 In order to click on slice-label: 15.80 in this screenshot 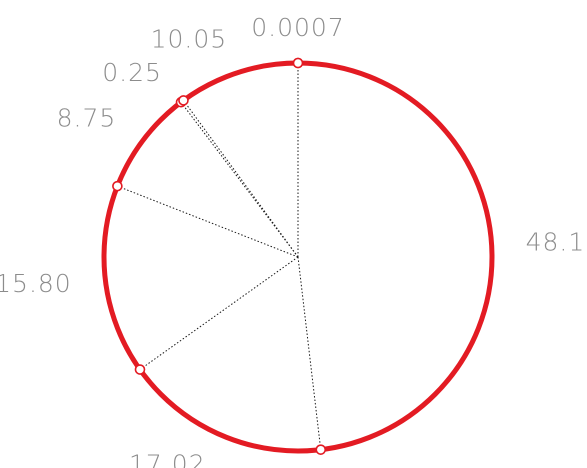, I will do `click(36, 283)`.